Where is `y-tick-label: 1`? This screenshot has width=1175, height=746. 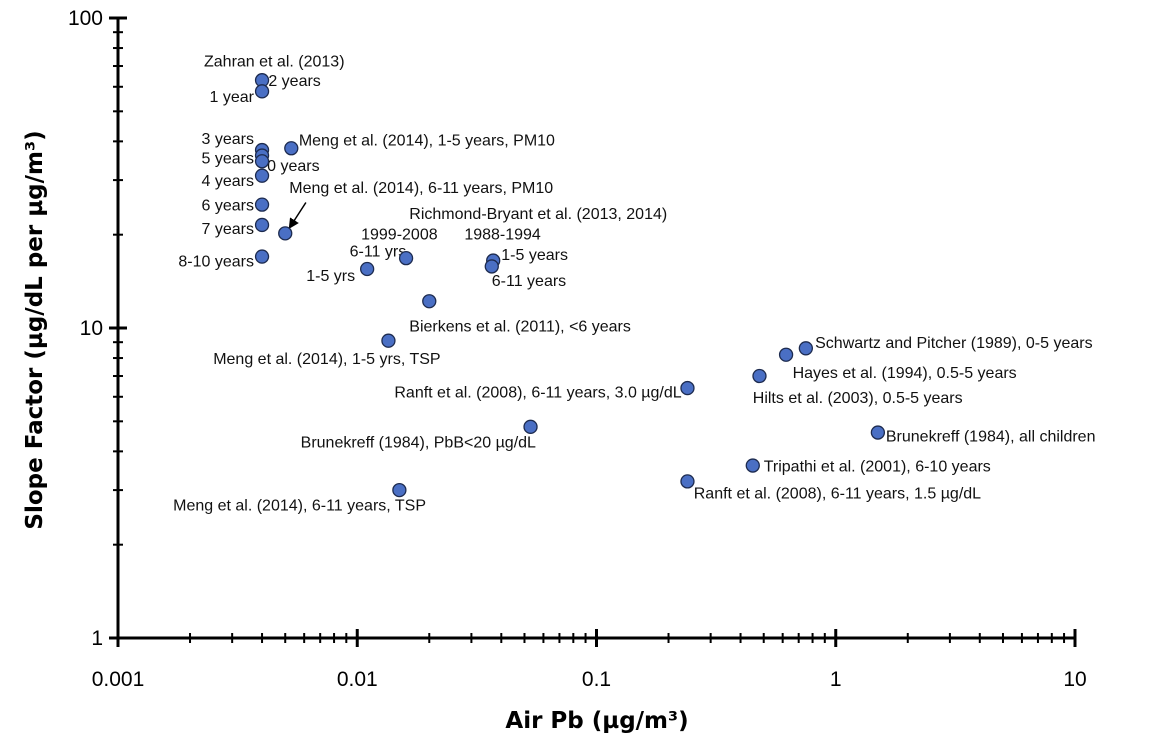 y-tick-label: 1 is located at coordinates (97, 638).